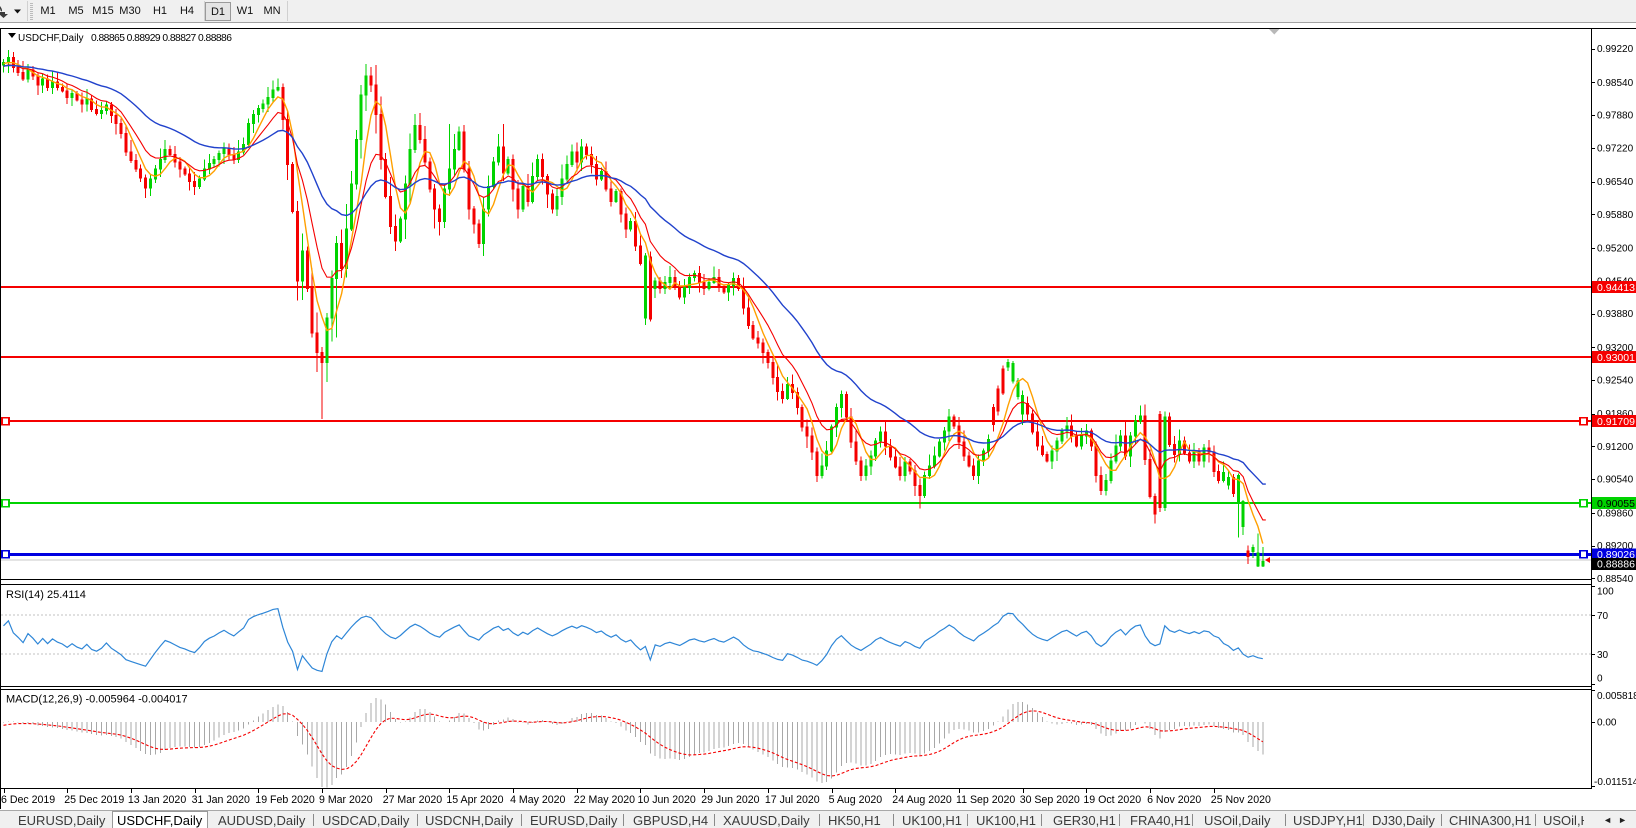  I want to click on svg-text: 10 Jun 2020, so click(667, 800).